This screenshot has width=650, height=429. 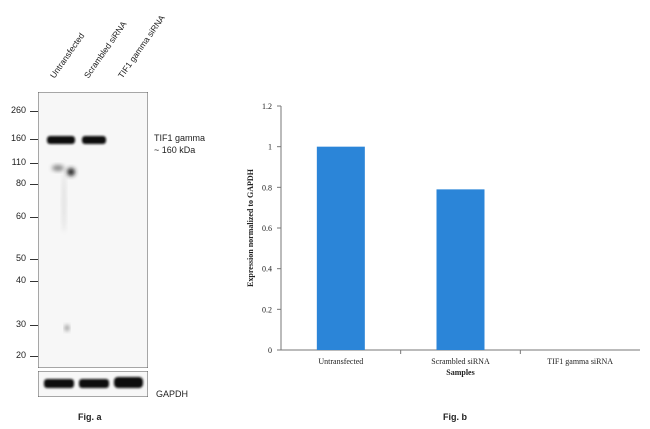 I want to click on lane-label-untransfected: Untransfected, so click(x=67, y=55).